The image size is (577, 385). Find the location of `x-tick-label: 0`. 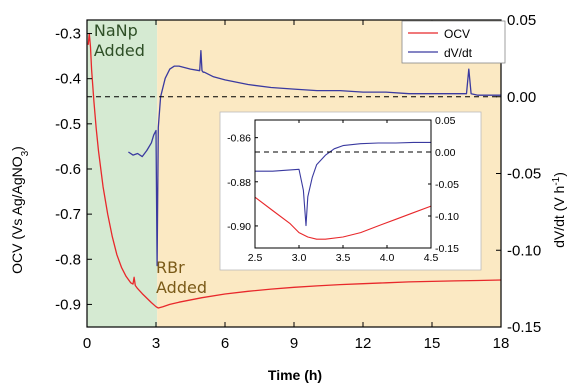

x-tick-label: 0 is located at coordinates (87, 343).